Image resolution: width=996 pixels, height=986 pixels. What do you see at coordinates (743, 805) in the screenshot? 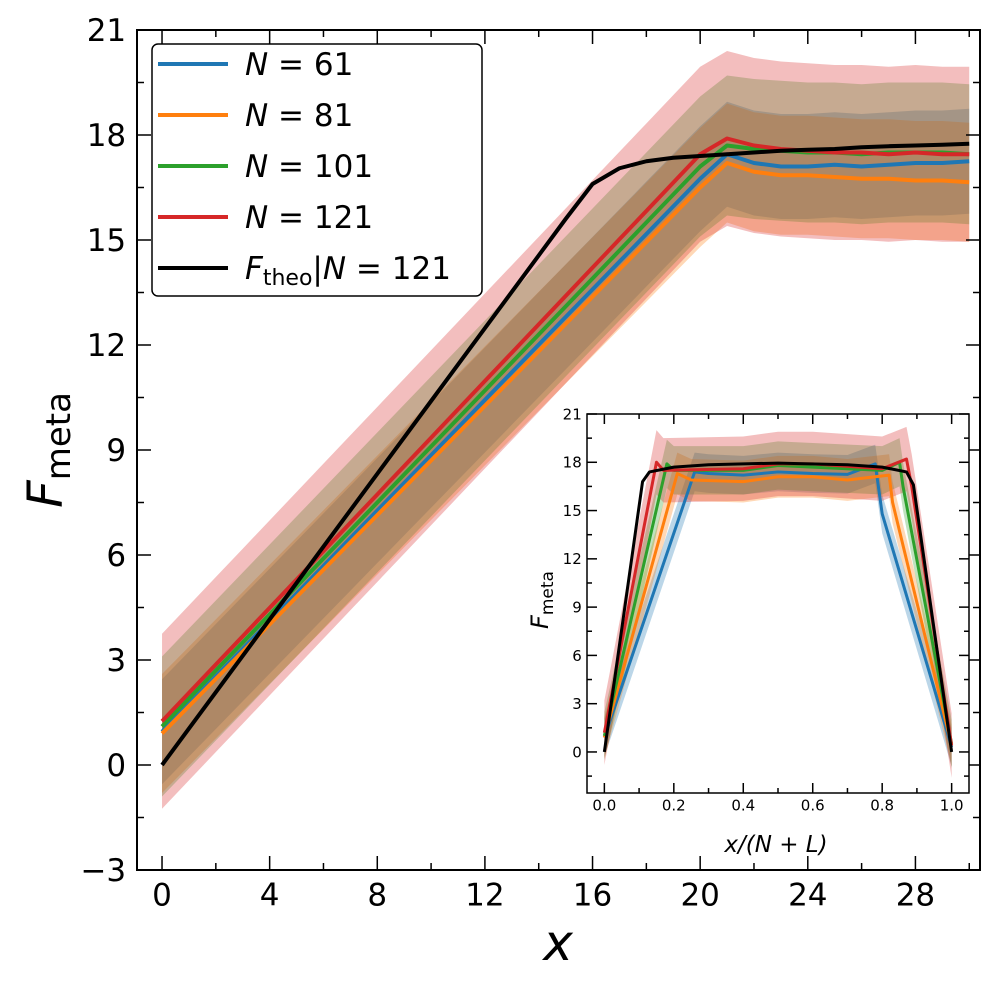
I see `inset-x-tick-label: 0.4` at bounding box center [743, 805].